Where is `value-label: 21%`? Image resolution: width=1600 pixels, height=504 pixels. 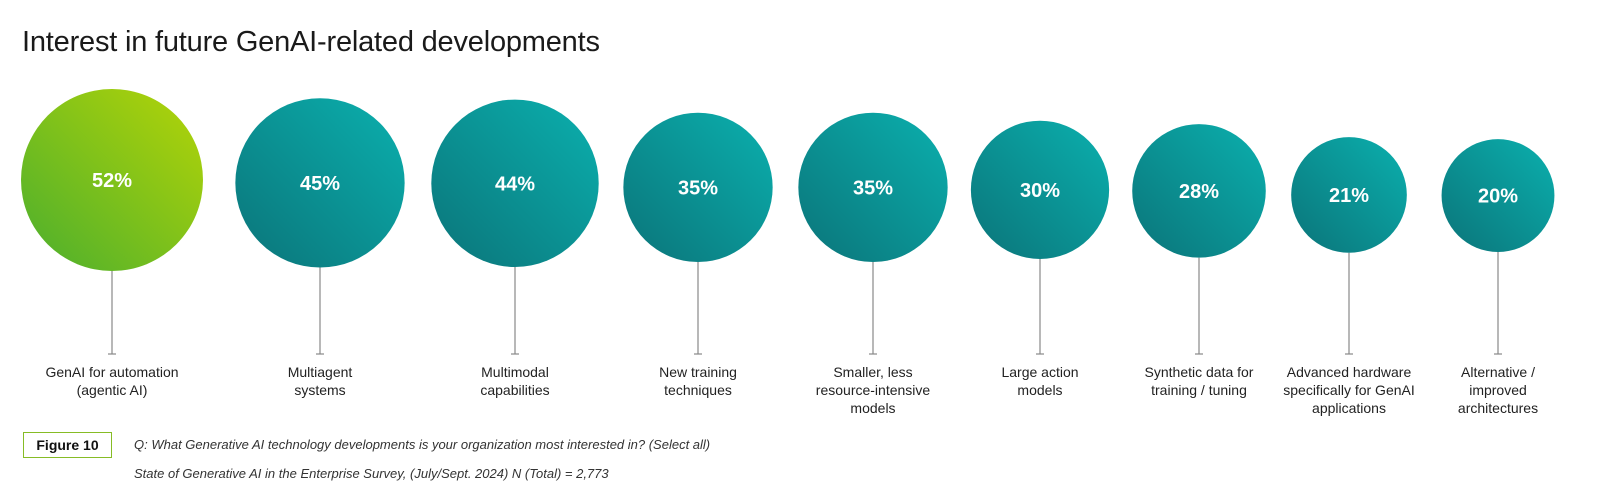
value-label: 21% is located at coordinates (1349, 196).